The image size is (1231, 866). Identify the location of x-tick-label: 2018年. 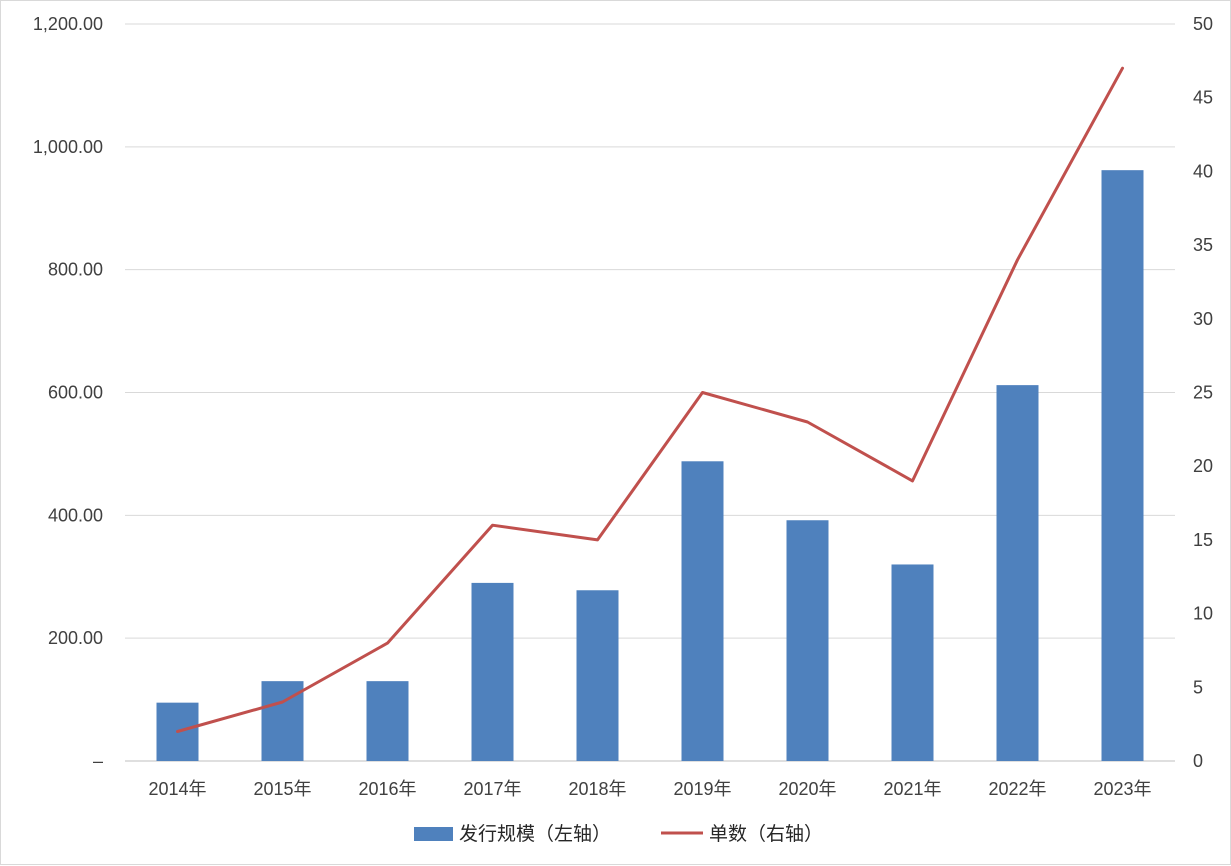
(597, 789).